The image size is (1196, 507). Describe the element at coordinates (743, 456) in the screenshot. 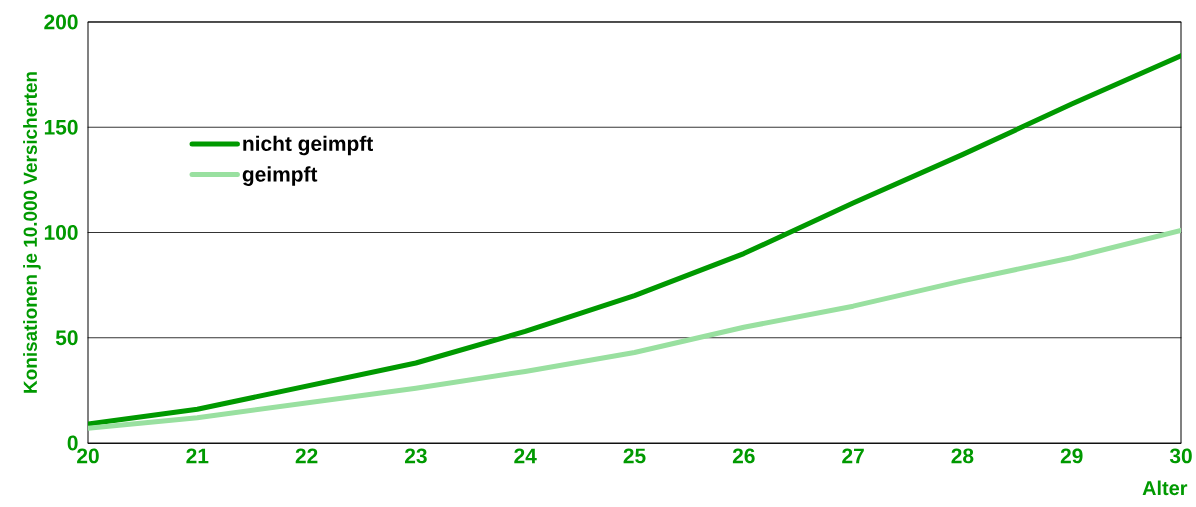

I see `x-tick-label: 26` at that location.